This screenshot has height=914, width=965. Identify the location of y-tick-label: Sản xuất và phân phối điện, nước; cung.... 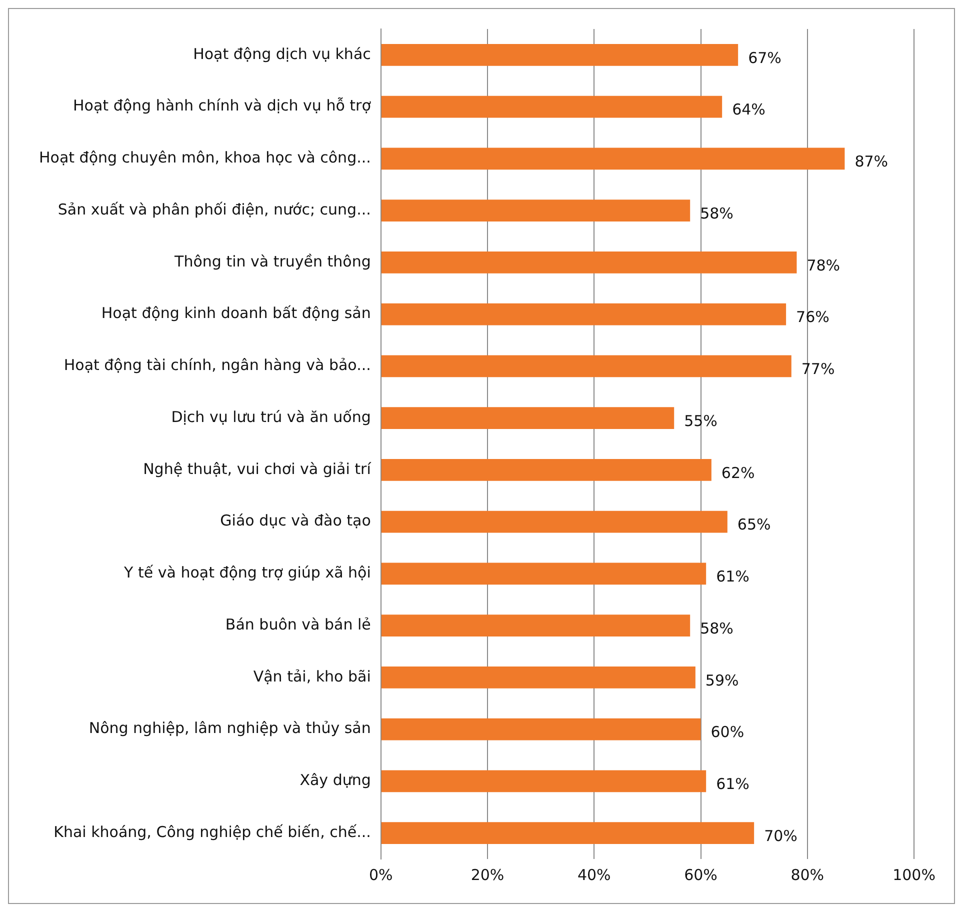
(214, 209).